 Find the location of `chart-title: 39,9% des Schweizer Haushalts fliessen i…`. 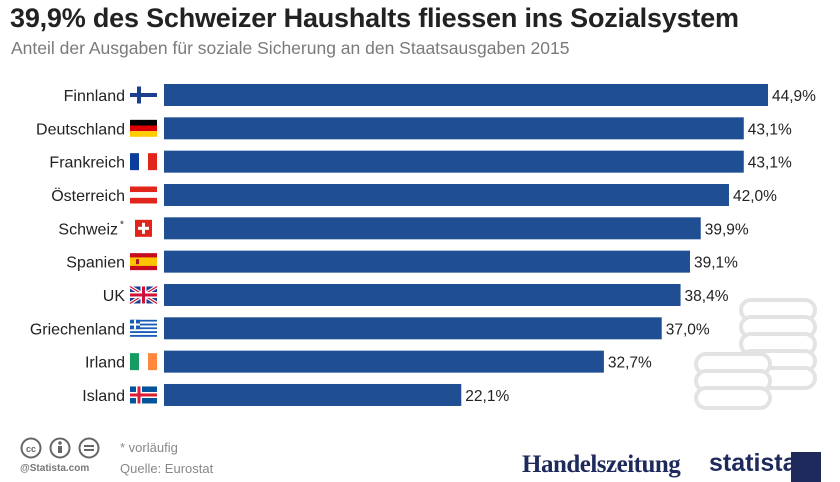

chart-title: 39,9% des Schweizer Haushalts fliessen i… is located at coordinates (374, 18).